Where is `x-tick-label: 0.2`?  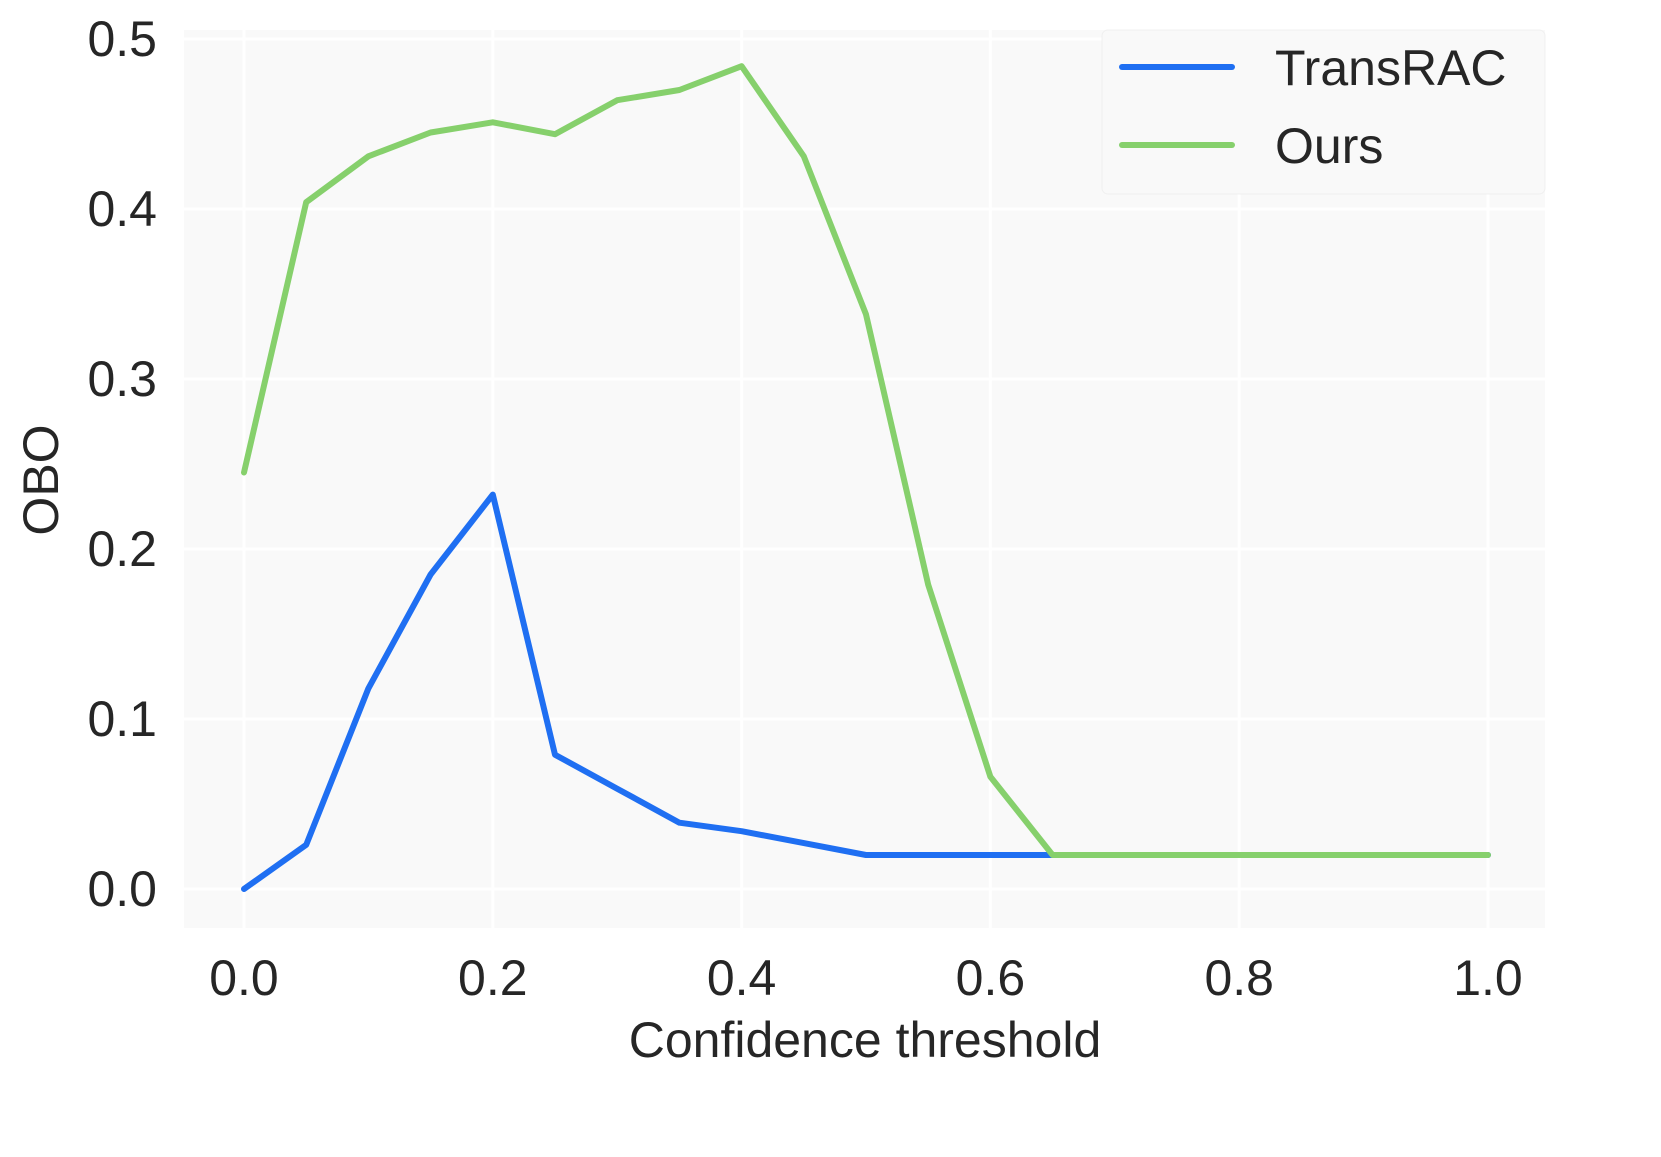
x-tick-label: 0.2 is located at coordinates (493, 978).